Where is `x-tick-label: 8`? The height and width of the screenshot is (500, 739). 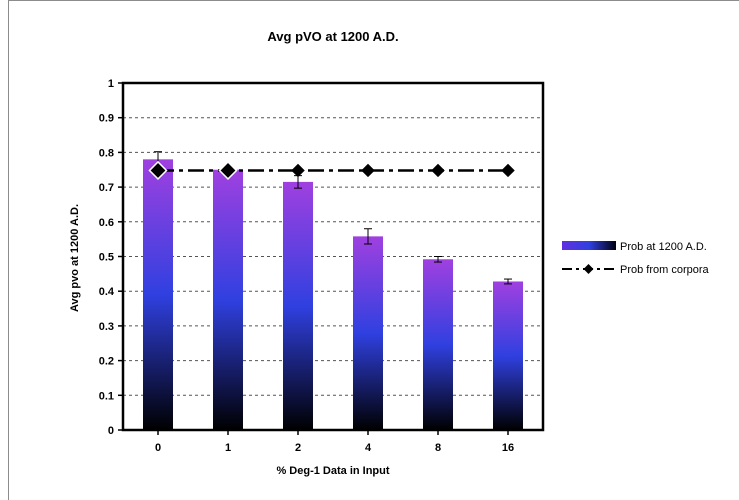 x-tick-label: 8 is located at coordinates (438, 448).